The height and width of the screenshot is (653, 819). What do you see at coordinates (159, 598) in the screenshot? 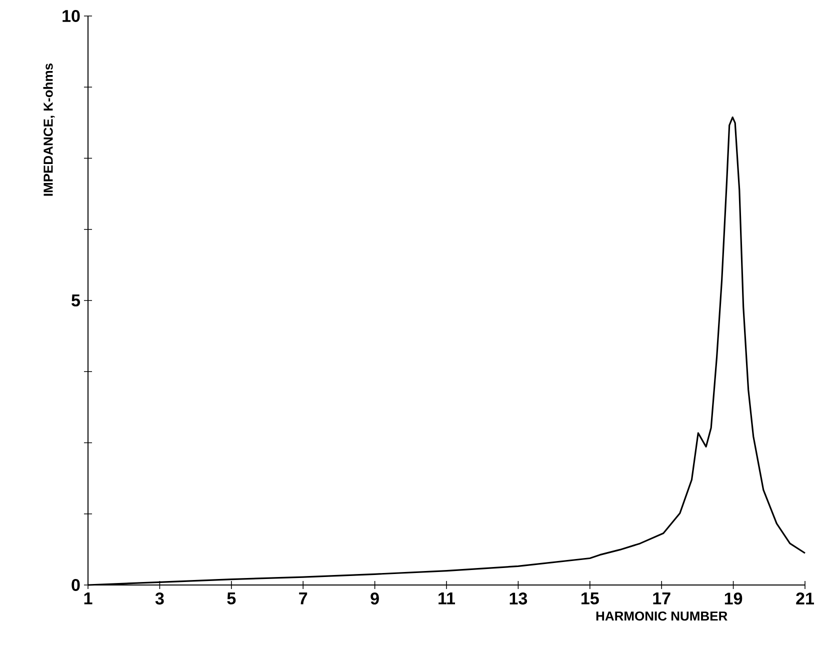
I see `x-tick-label: 3` at bounding box center [159, 598].